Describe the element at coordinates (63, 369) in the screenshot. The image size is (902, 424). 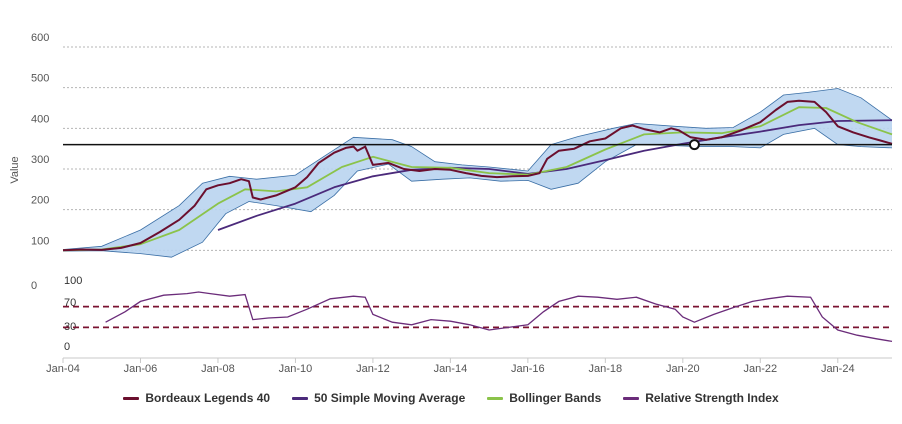
I see `x-tick-label: Jan-04` at that location.